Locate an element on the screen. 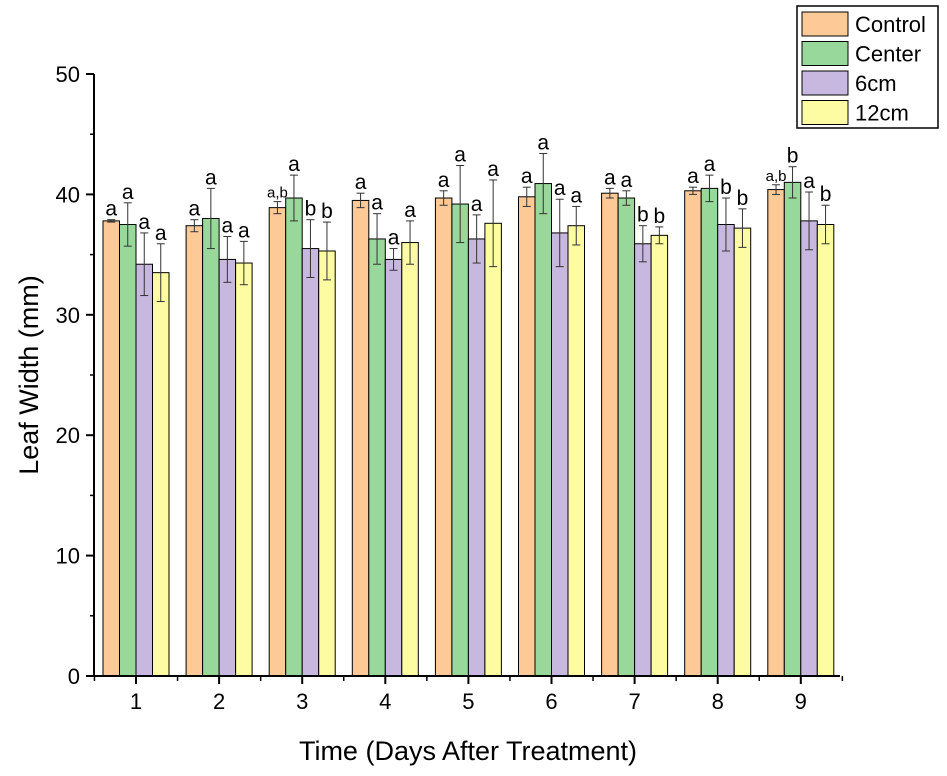  significance-label-Center-day-6: a is located at coordinates (543, 142).